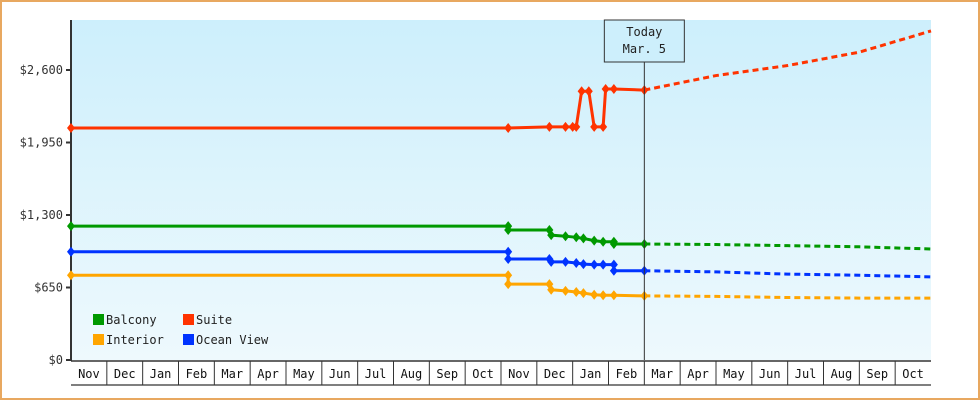  I want to click on y-tick-label: $2,600, so click(41, 70).